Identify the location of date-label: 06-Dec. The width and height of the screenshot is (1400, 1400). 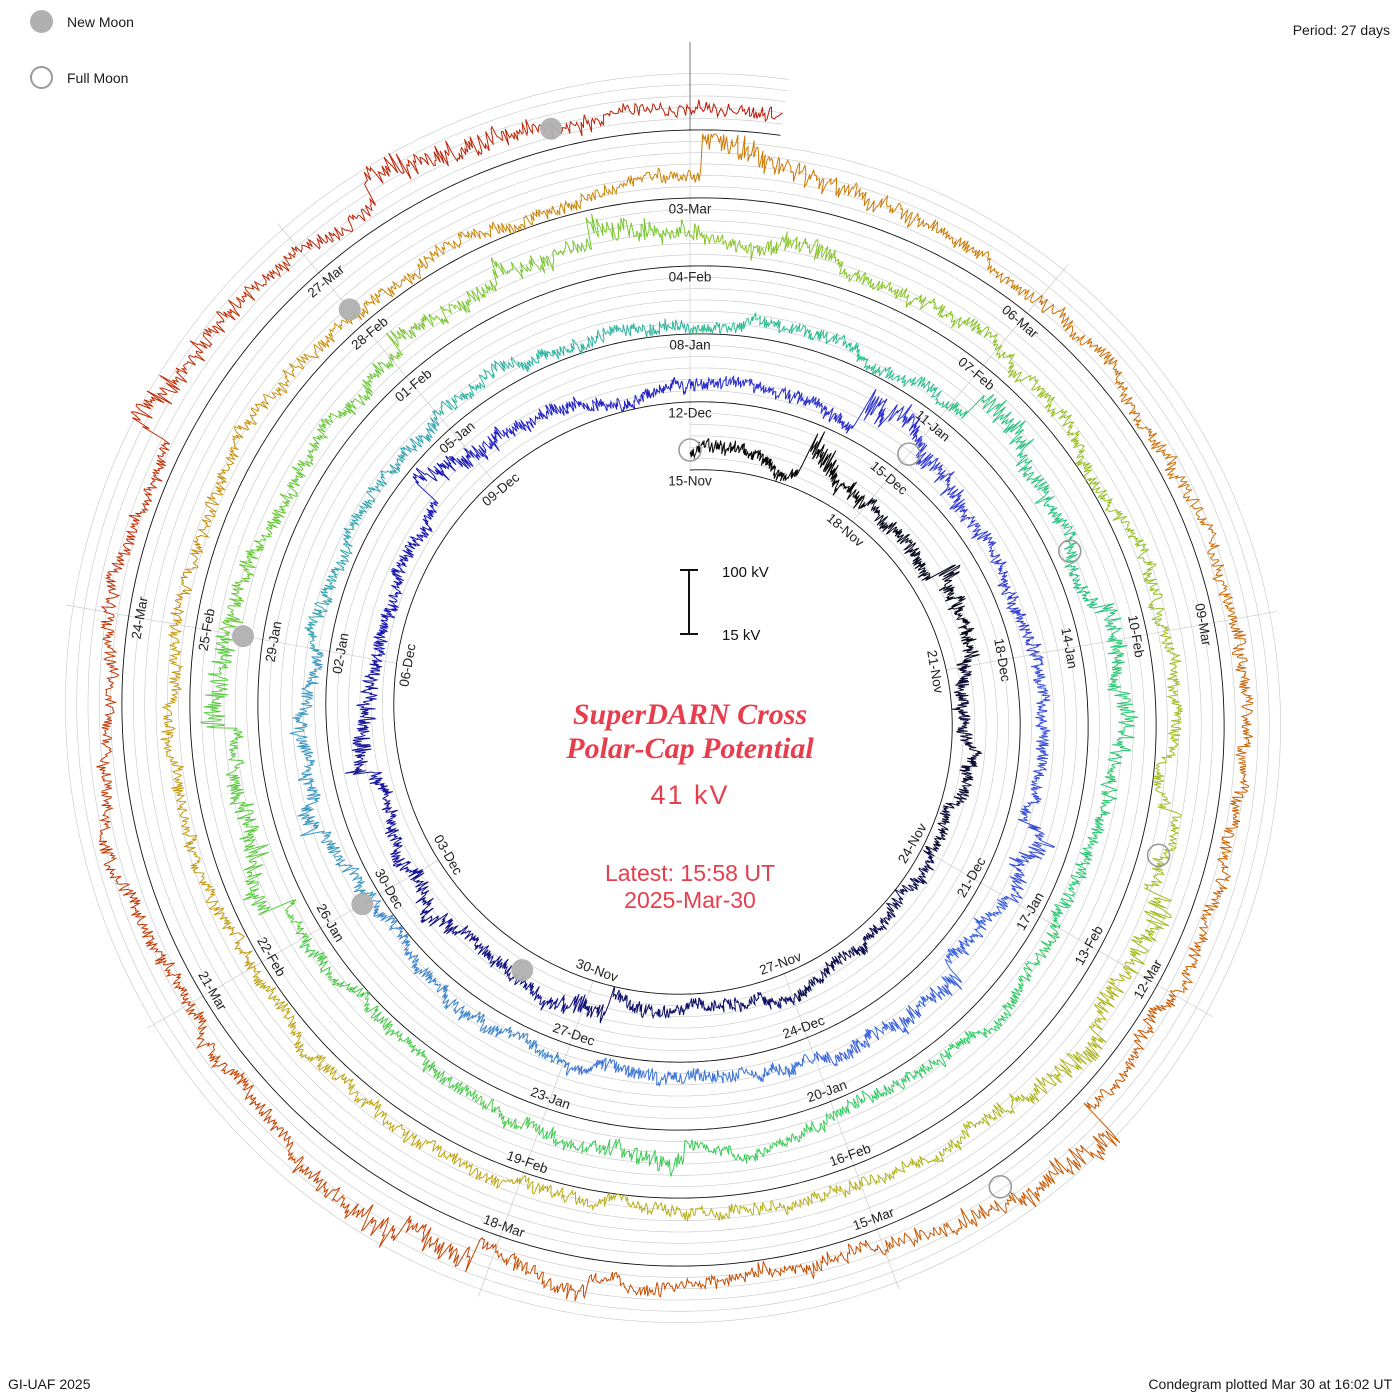
(407, 665).